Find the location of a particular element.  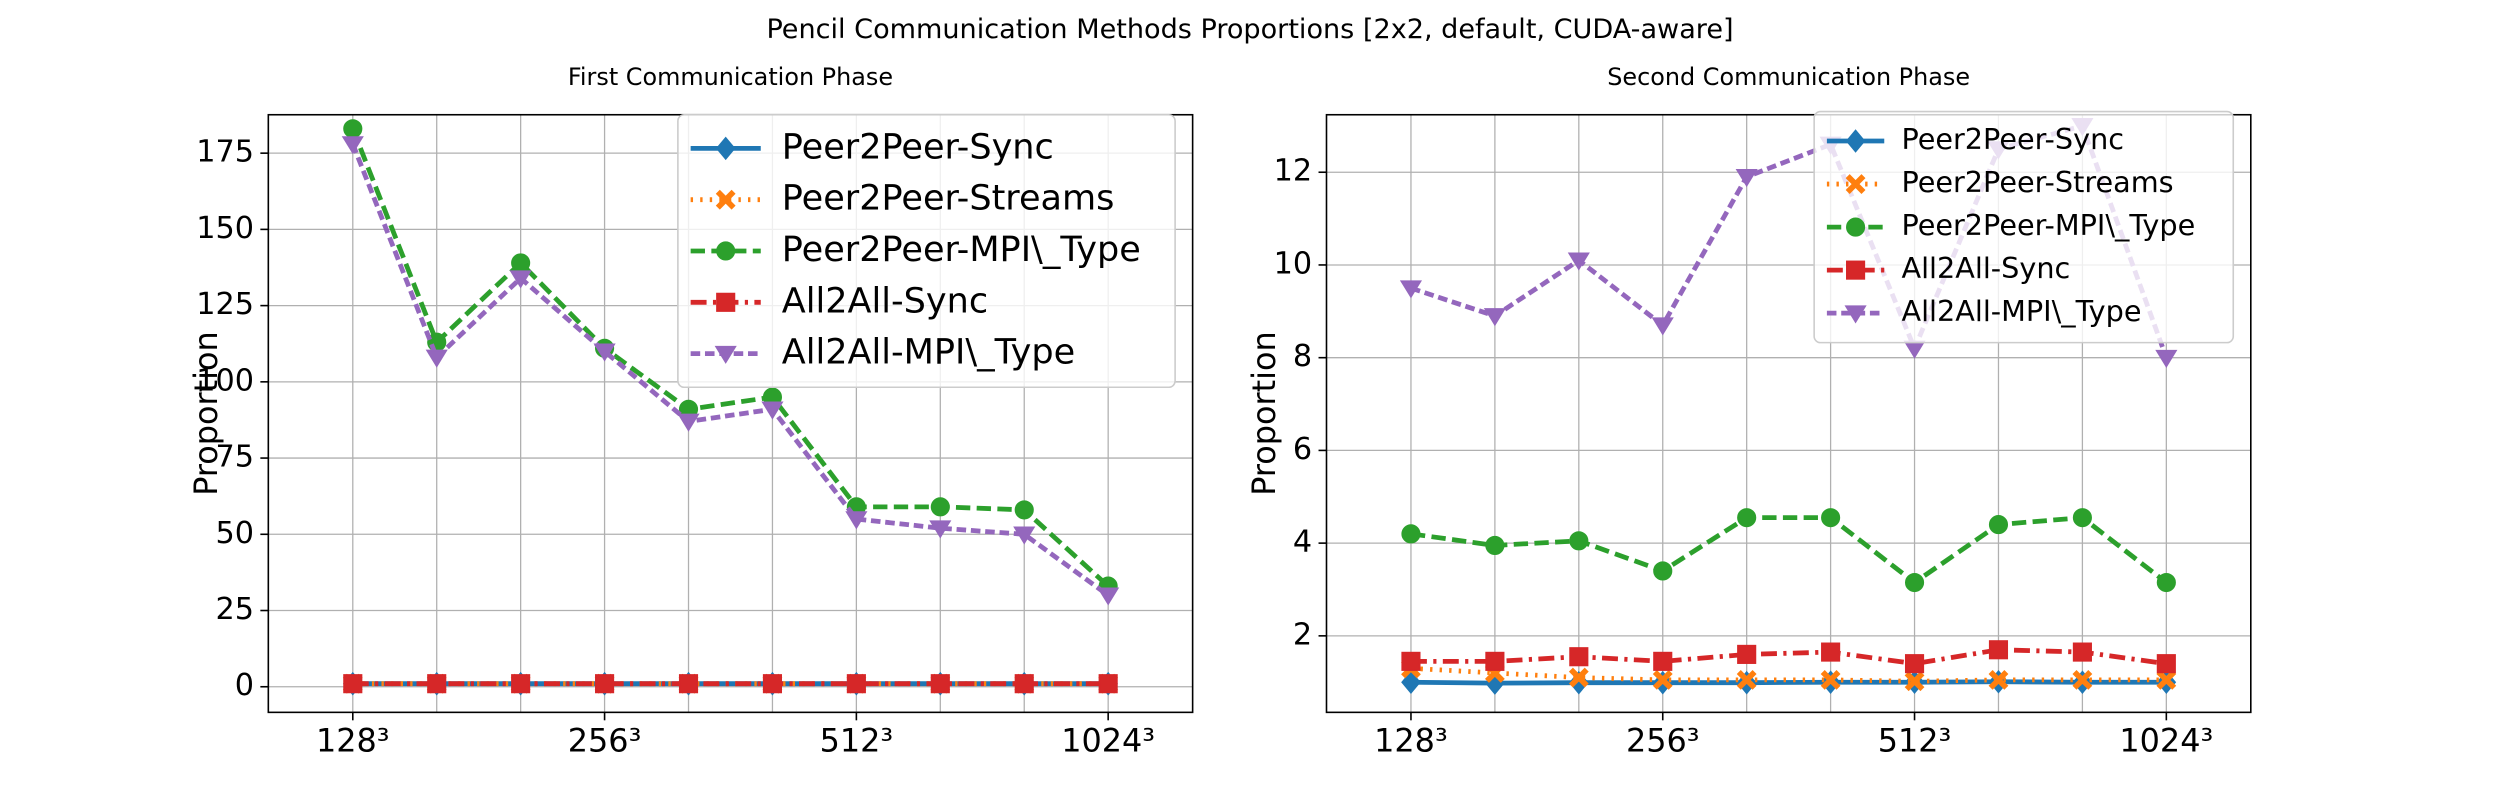

y-tick-label: 50 is located at coordinates (234, 533).